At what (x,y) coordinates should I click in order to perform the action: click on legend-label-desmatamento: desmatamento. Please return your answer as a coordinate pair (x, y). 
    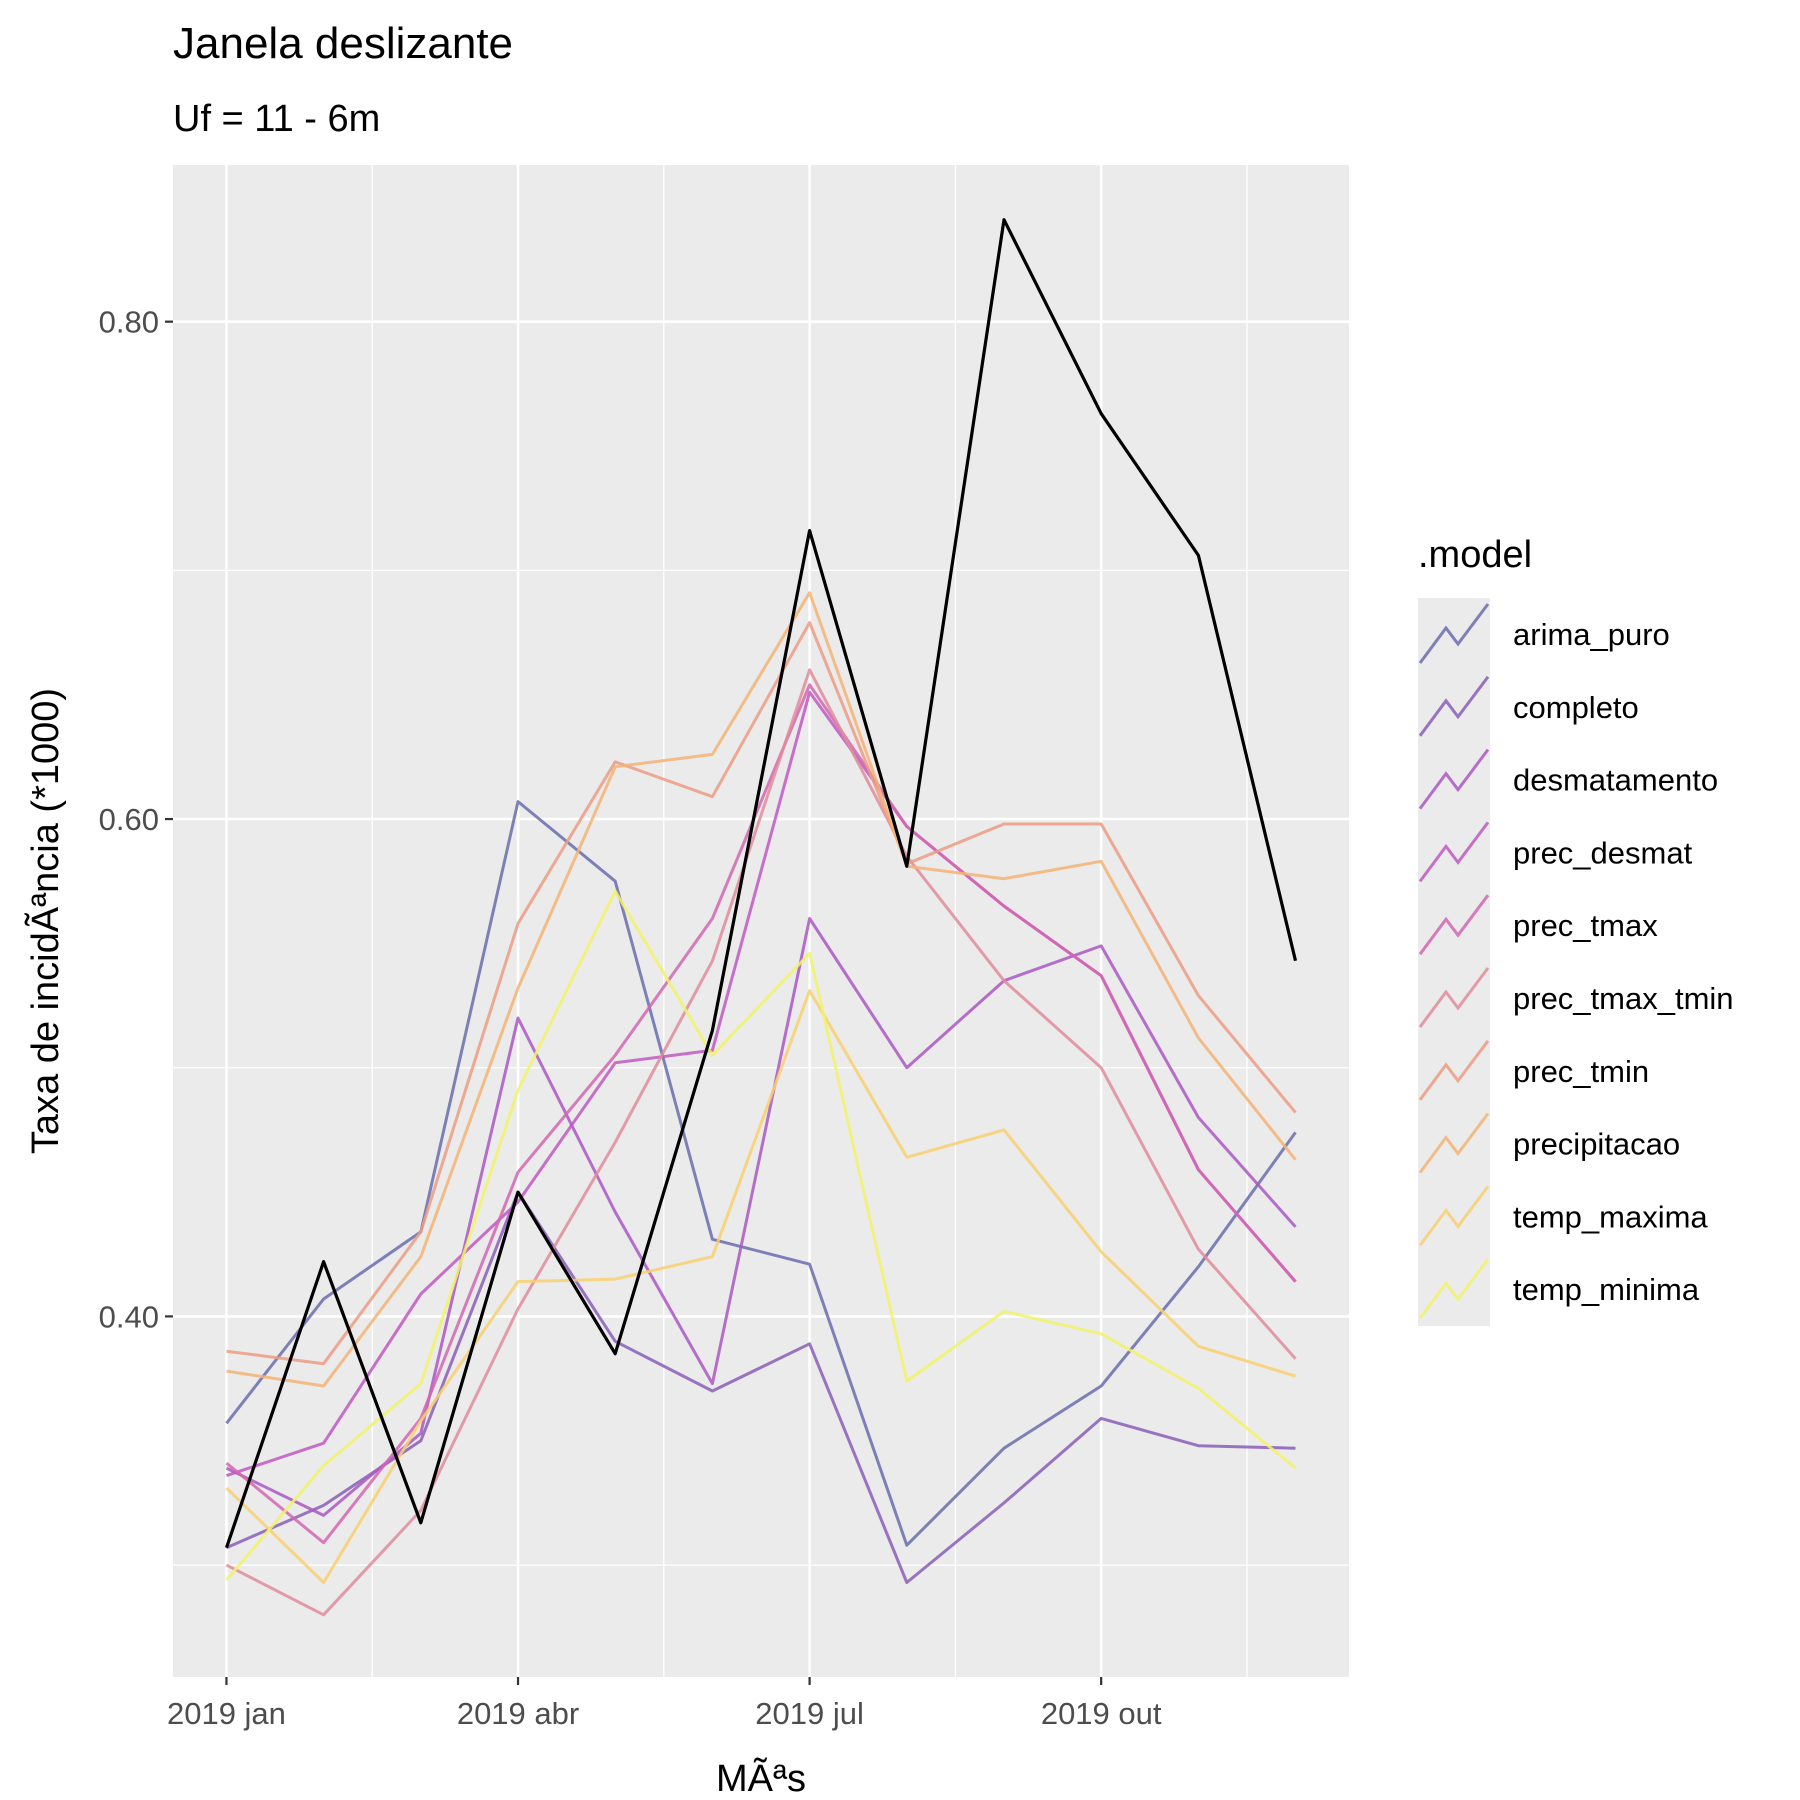
    Looking at the image, I should click on (1615, 780).